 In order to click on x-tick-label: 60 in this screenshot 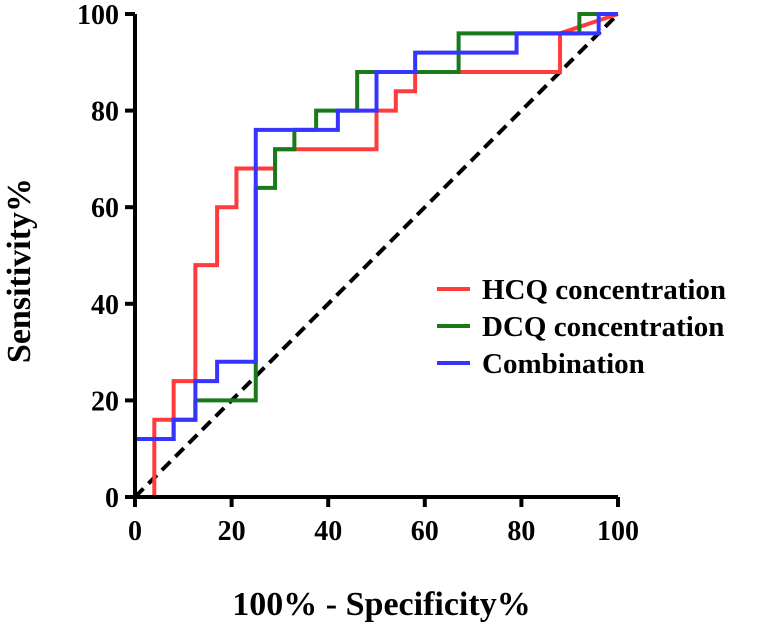, I will do `click(425, 531)`.